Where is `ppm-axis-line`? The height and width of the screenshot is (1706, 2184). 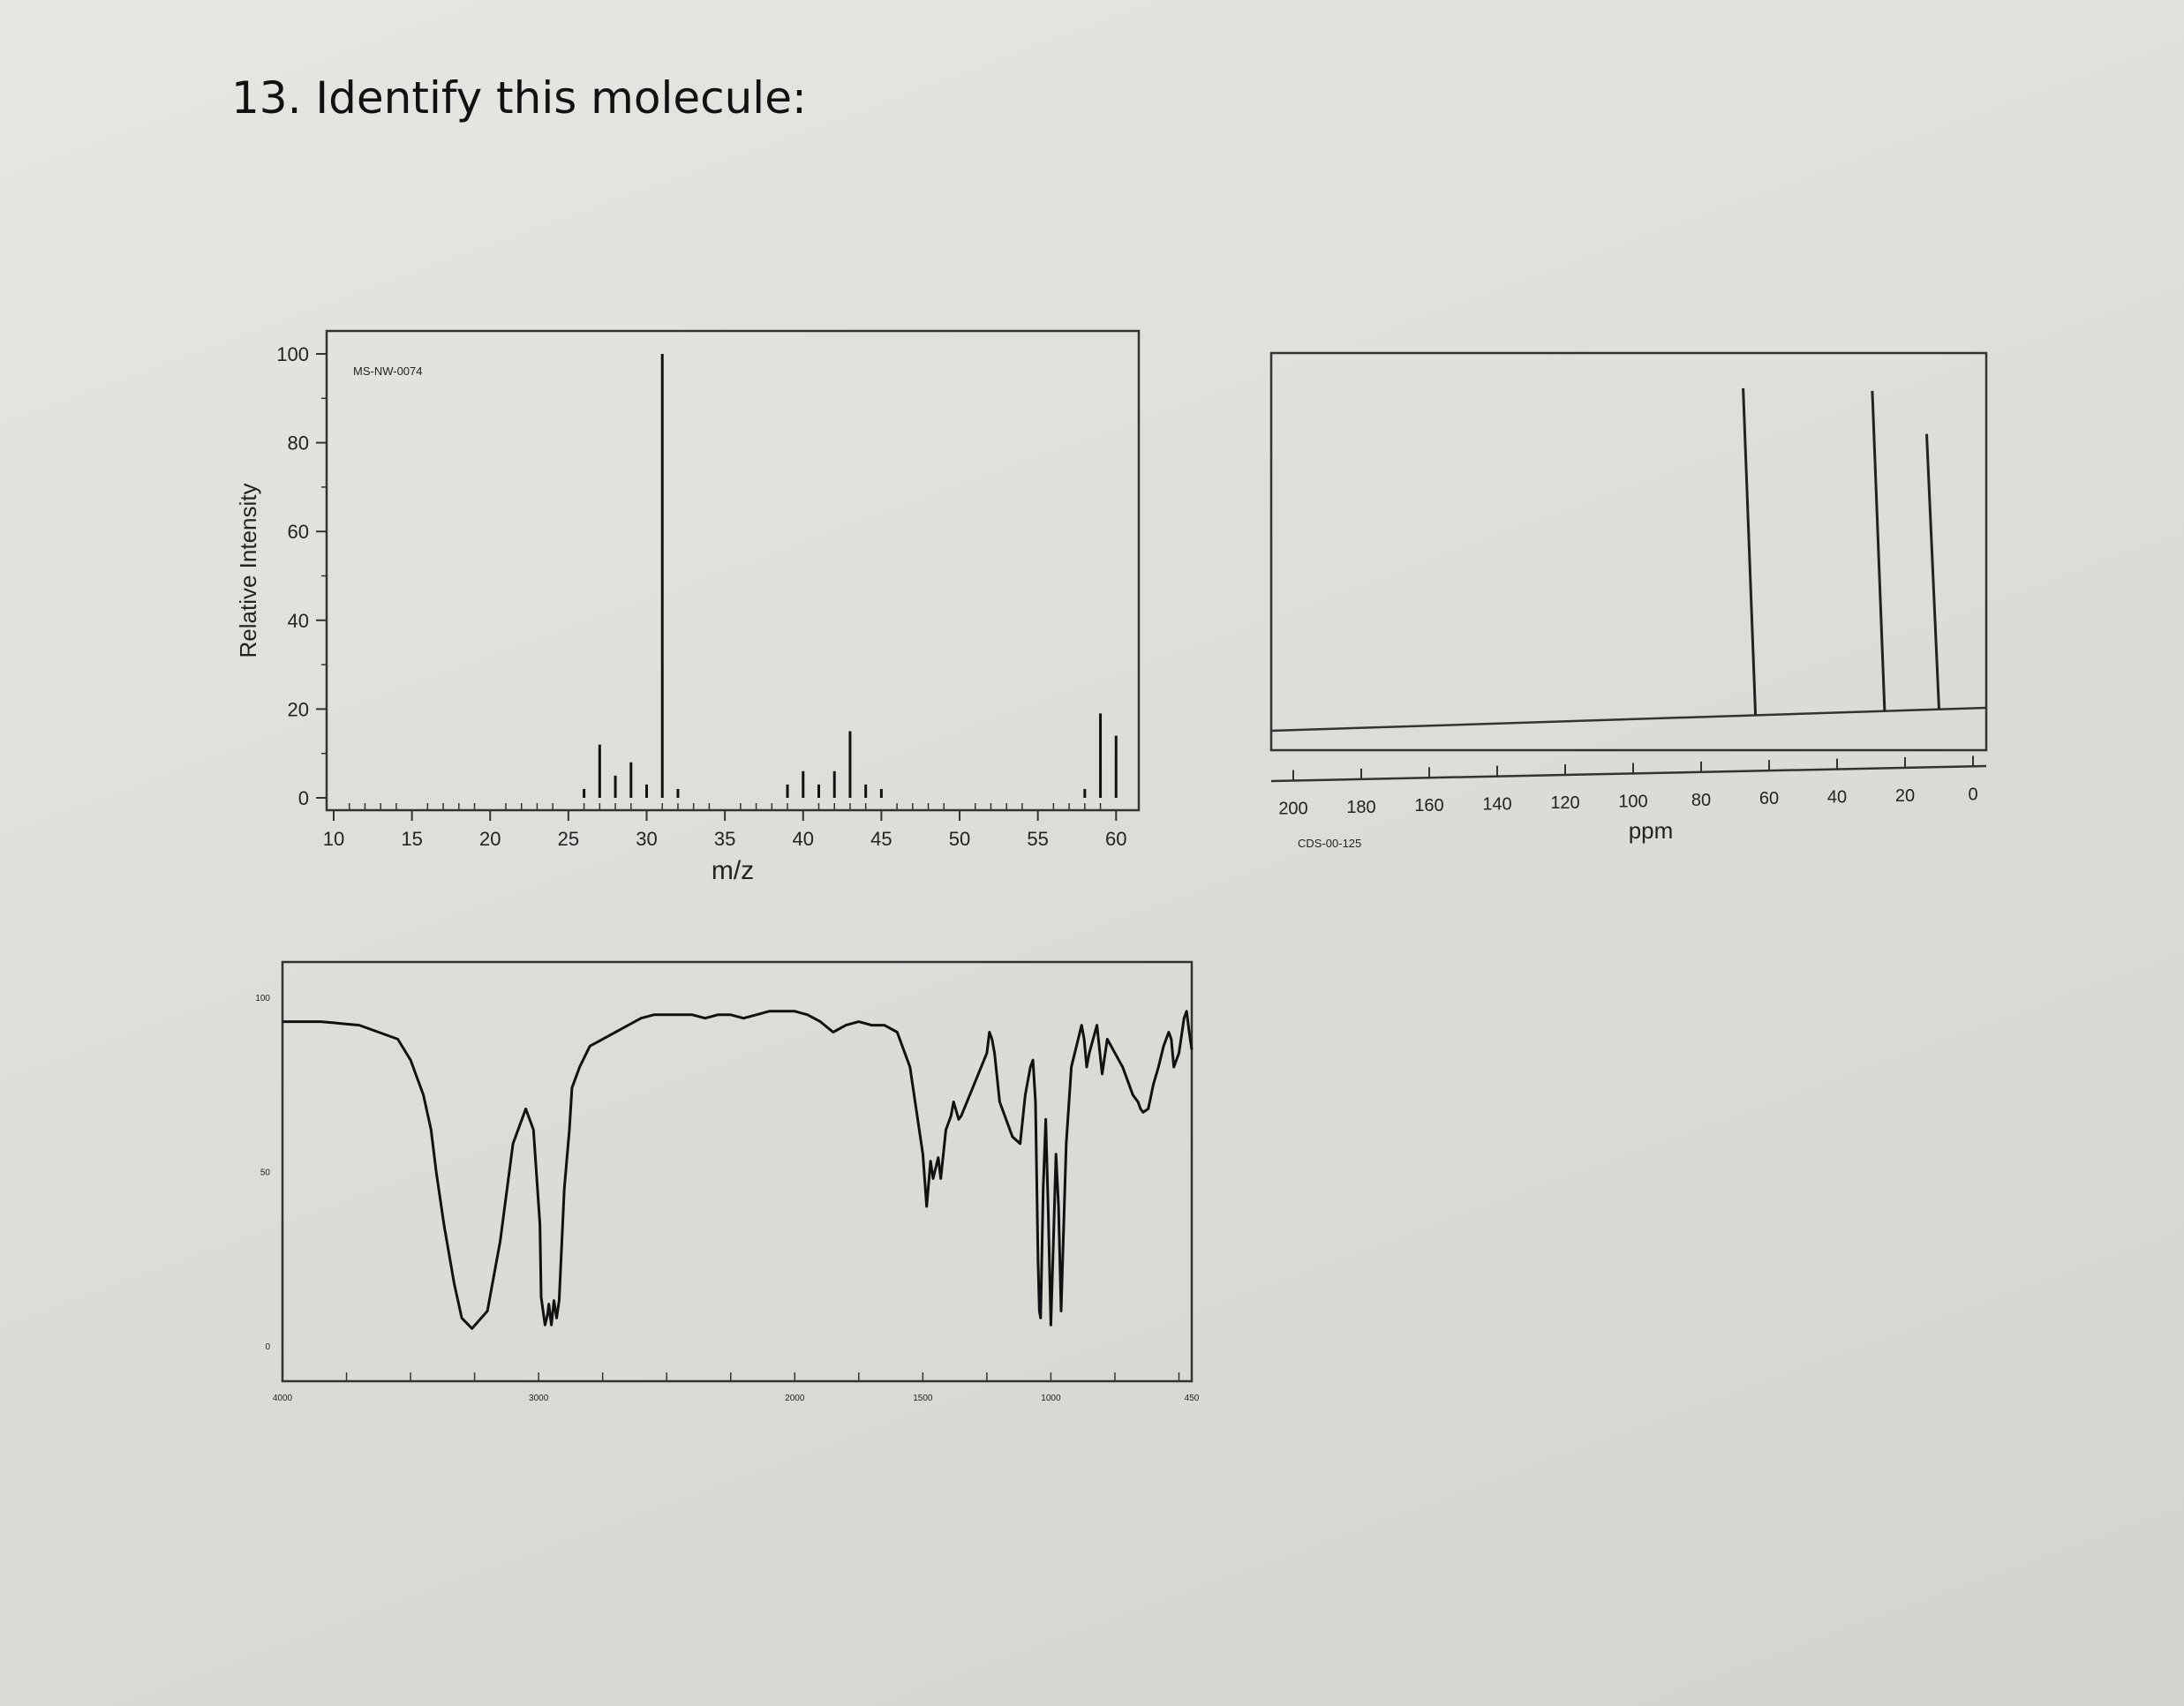 ppm-axis-line is located at coordinates (1628, 773).